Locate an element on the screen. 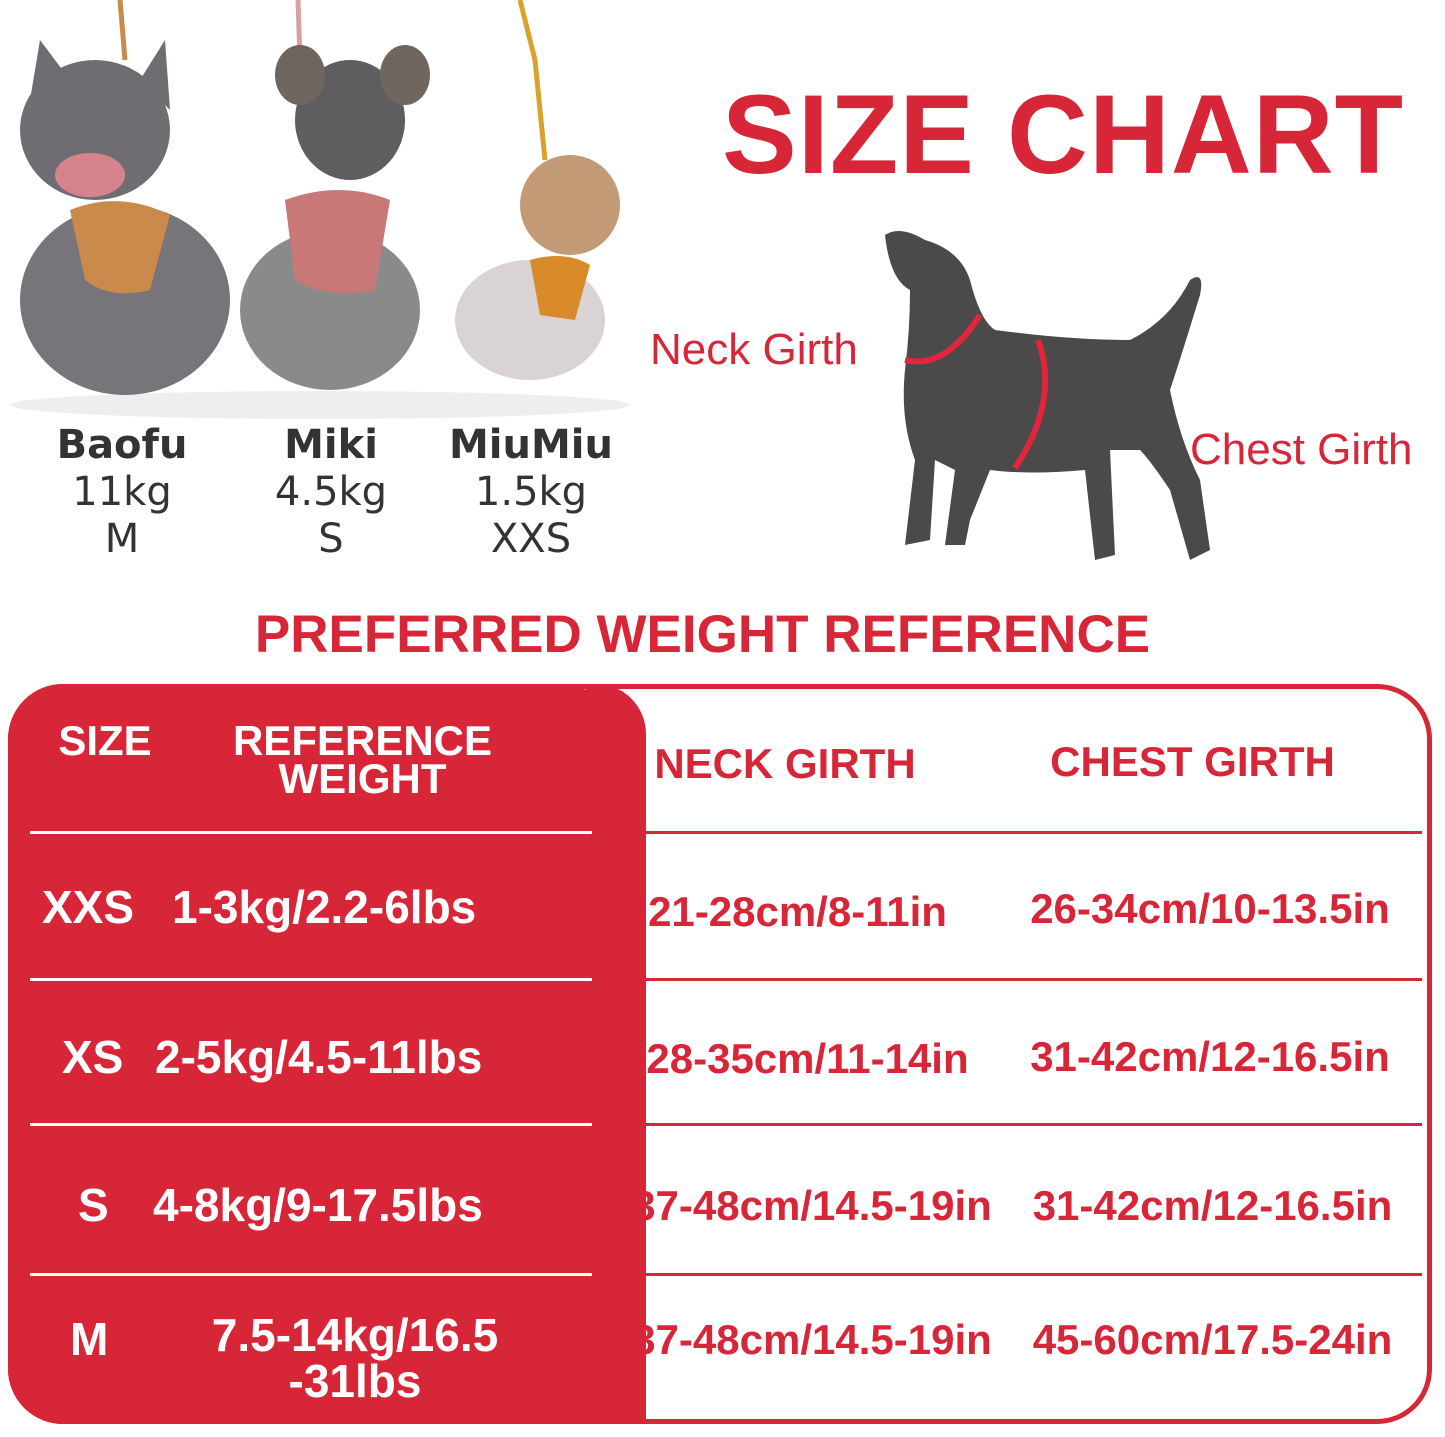 The width and height of the screenshot is (1445, 1437). dog-weight: 1.5kg is located at coordinates (531, 492).